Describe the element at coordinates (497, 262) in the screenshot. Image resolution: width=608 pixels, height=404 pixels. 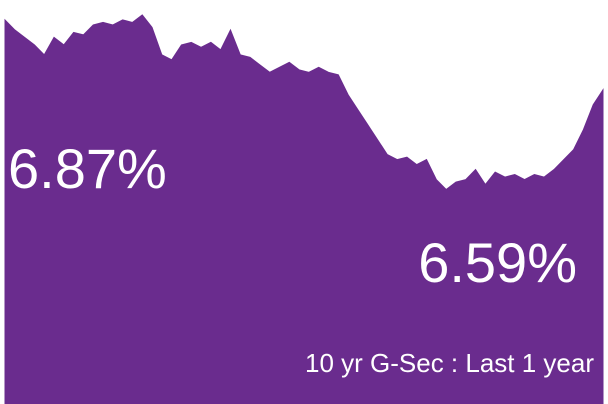
I see `end-annotation: 6.59%` at that location.